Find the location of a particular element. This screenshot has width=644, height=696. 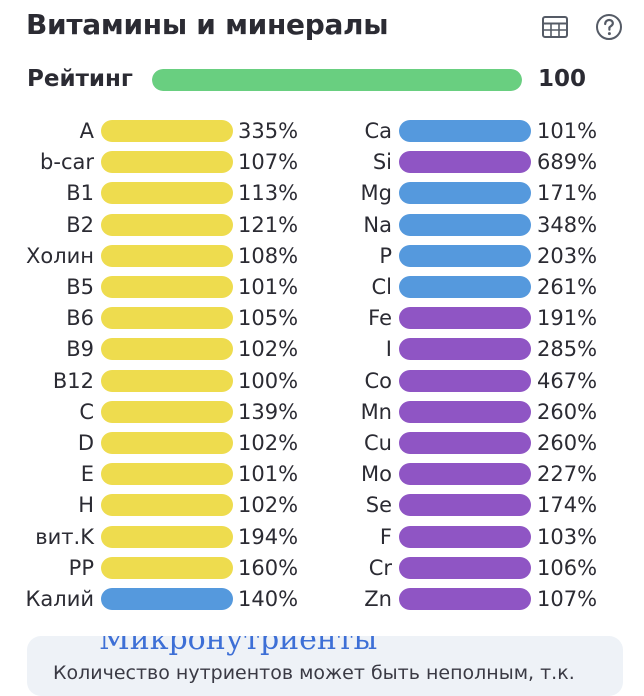

nutrient-label: Холин is located at coordinates (59, 255).